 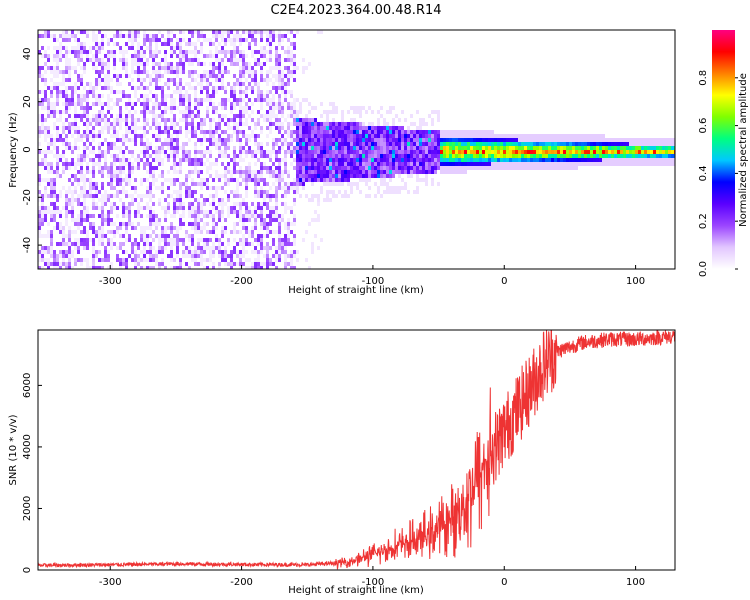 What do you see at coordinates (718, 173) in the screenshot?
I see `colorbar-ticks: 0.00.20.40.60.8` at bounding box center [718, 173].